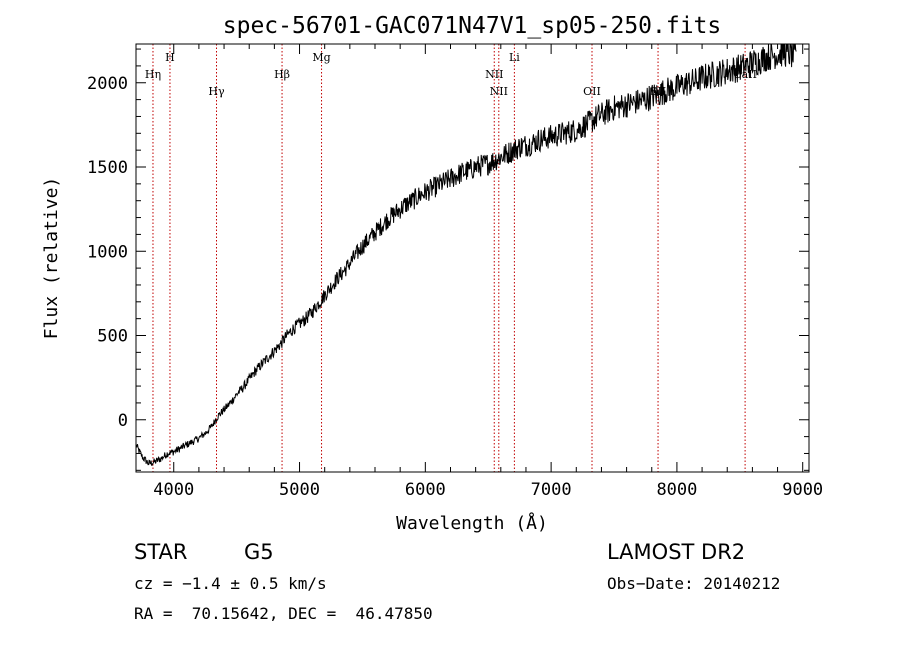  What do you see at coordinates (472, 523) in the screenshot?
I see `x-axis-label: Wavelength (Å)` at bounding box center [472, 523].